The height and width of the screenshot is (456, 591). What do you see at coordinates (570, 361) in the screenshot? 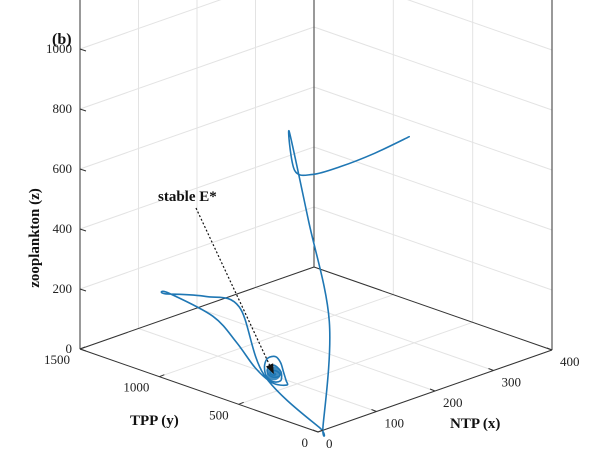
I see `x-tick-label: 400` at bounding box center [570, 361].